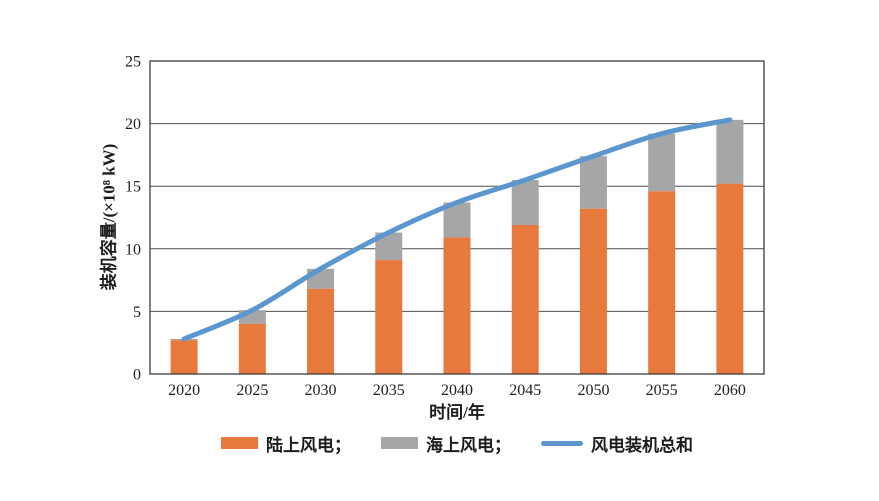  I want to click on bar-onshore-2025, so click(252, 348).